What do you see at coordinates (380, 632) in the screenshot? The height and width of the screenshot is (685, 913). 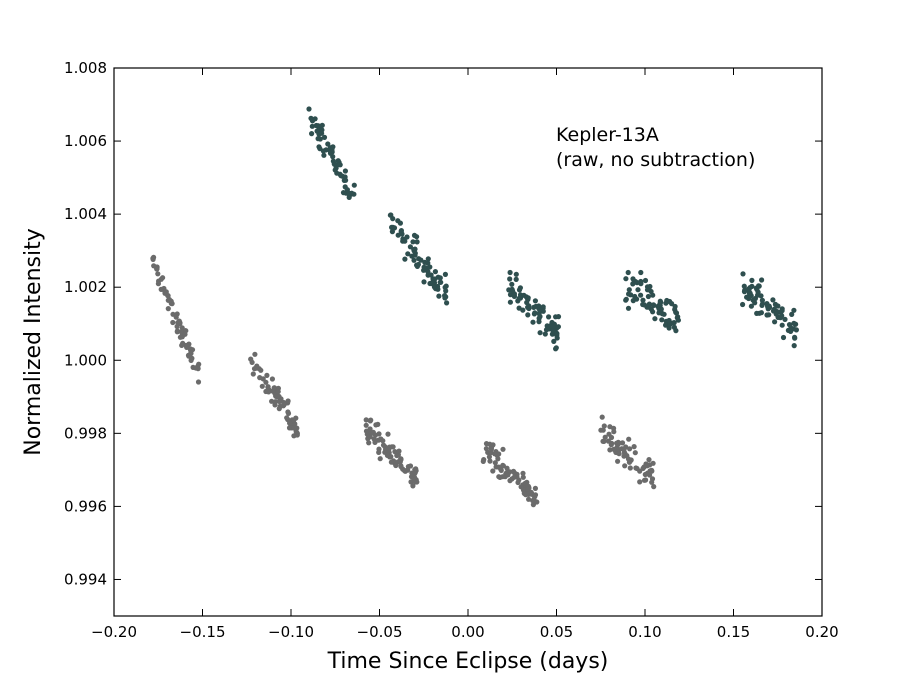 I see `x-tick-label: −0.05` at bounding box center [380, 632].